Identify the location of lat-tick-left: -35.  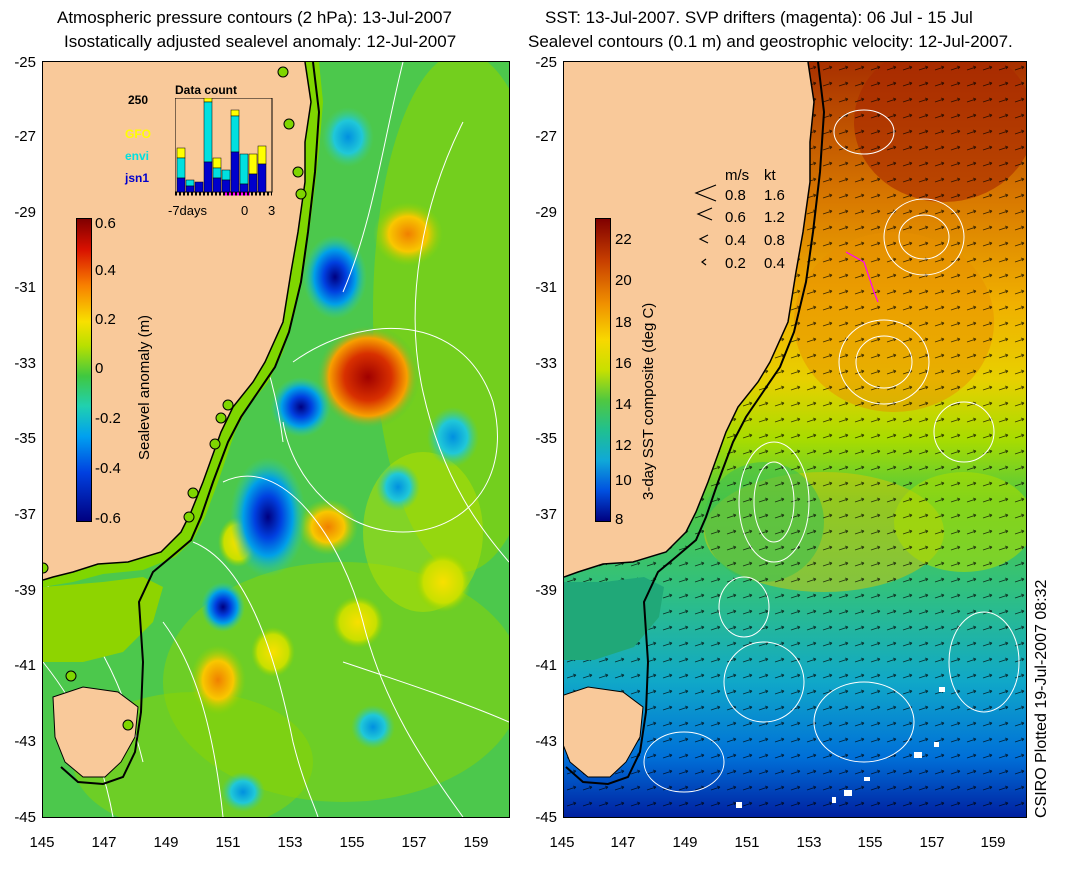
(25, 438).